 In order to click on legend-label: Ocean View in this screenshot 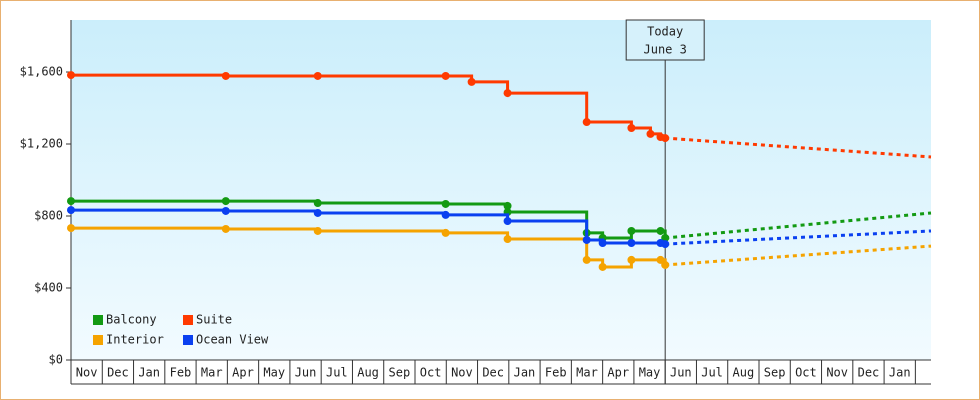, I will do `click(232, 340)`.